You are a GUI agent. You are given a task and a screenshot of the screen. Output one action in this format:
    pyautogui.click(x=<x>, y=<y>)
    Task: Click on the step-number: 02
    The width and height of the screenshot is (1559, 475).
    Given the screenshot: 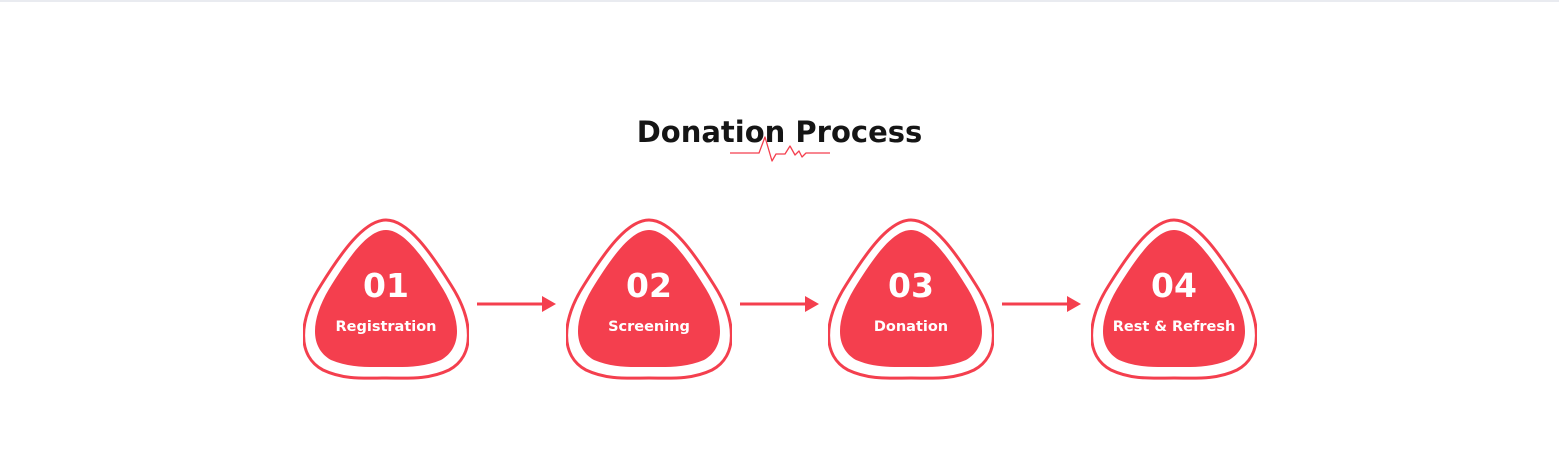 What is the action you would take?
    pyautogui.click(x=649, y=285)
    